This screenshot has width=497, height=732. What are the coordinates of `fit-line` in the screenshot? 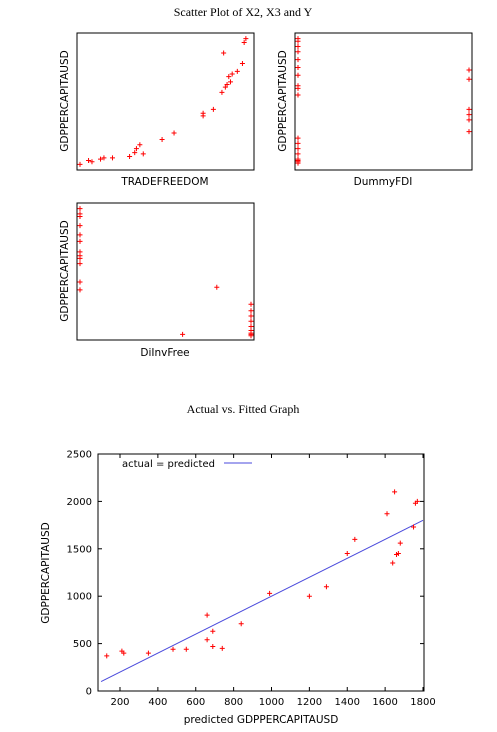 It's located at (262, 600).